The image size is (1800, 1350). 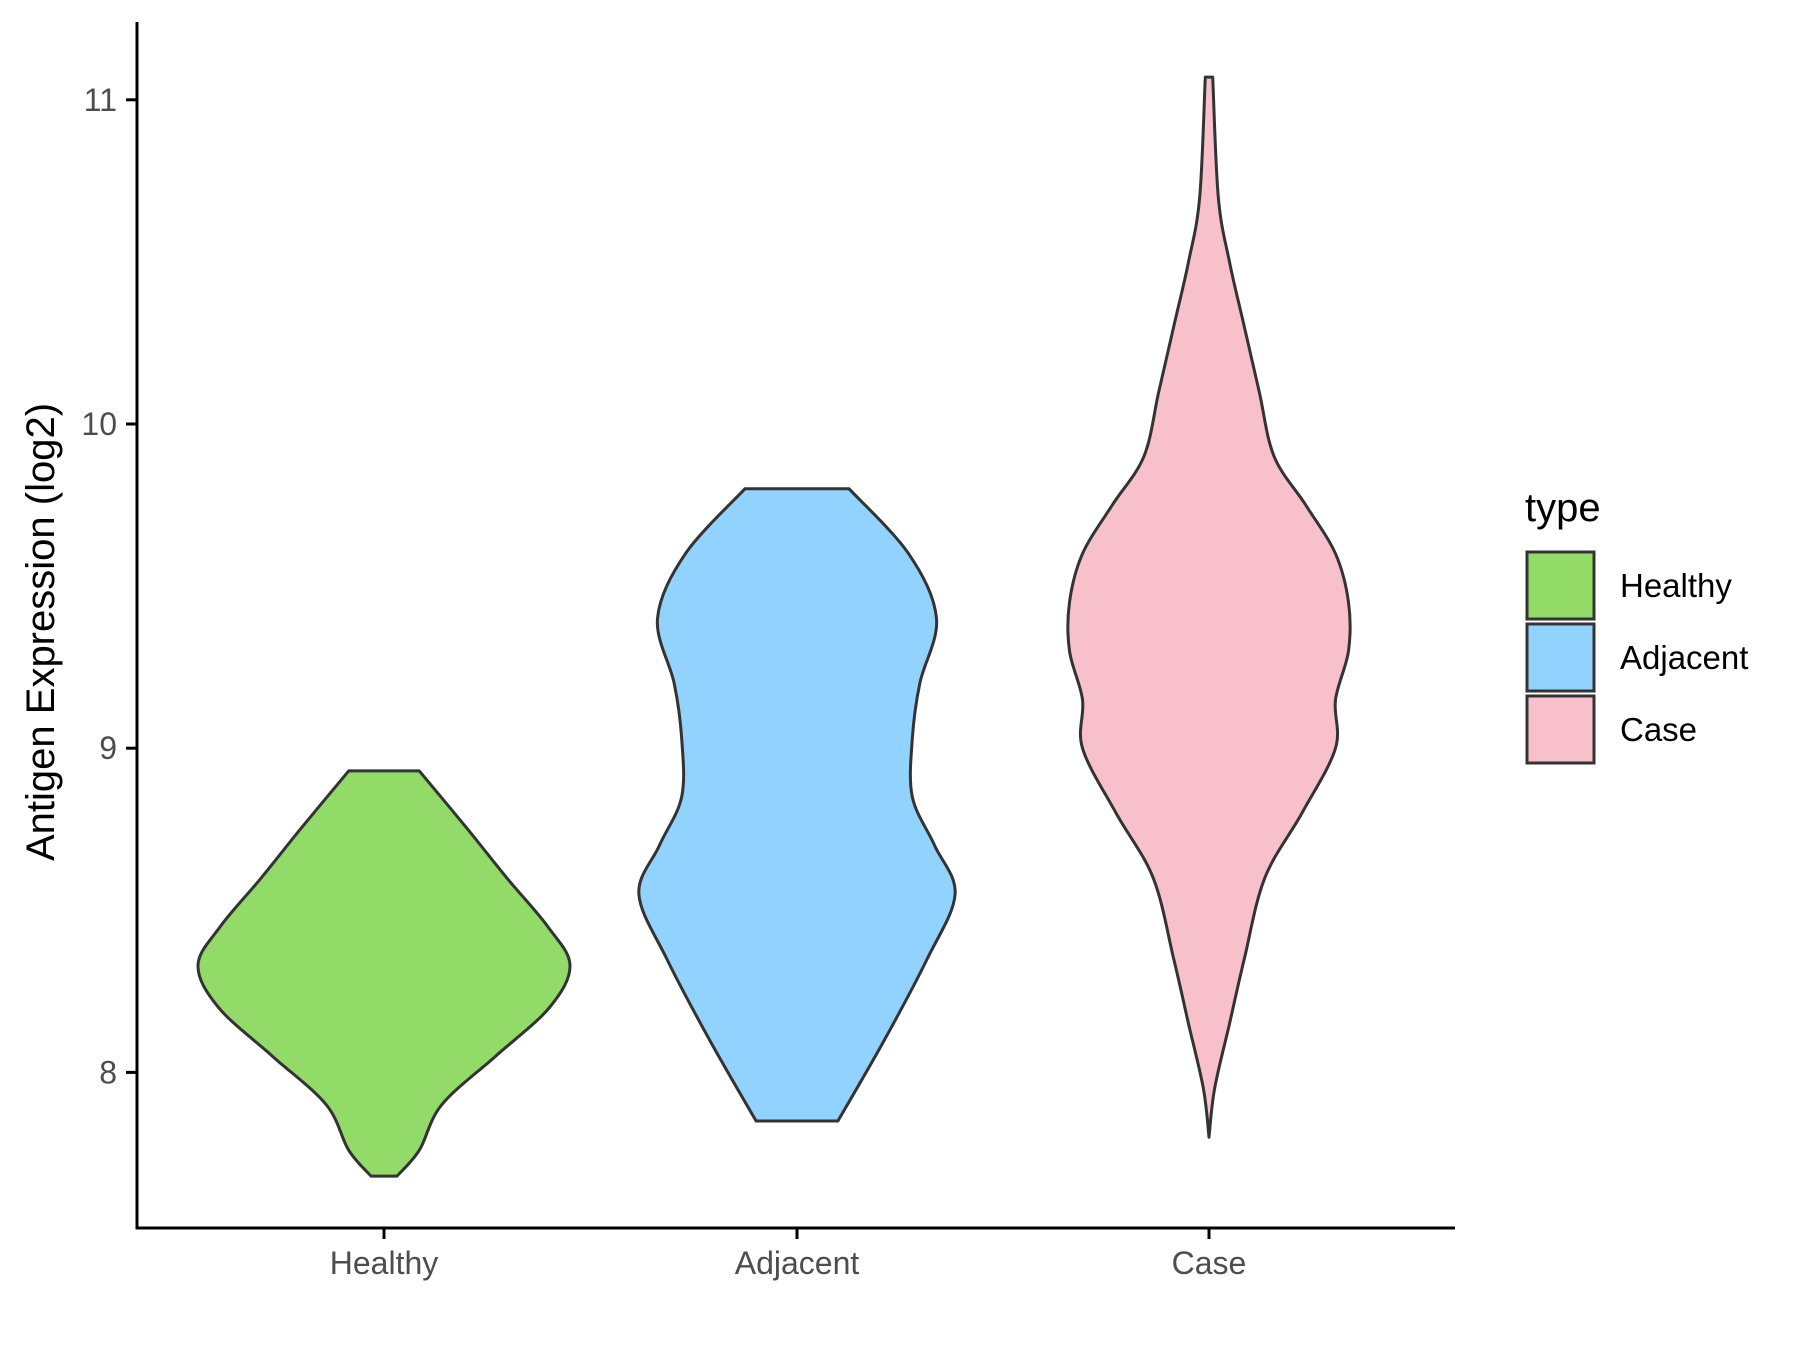 I want to click on violin-healthy, so click(x=384, y=973).